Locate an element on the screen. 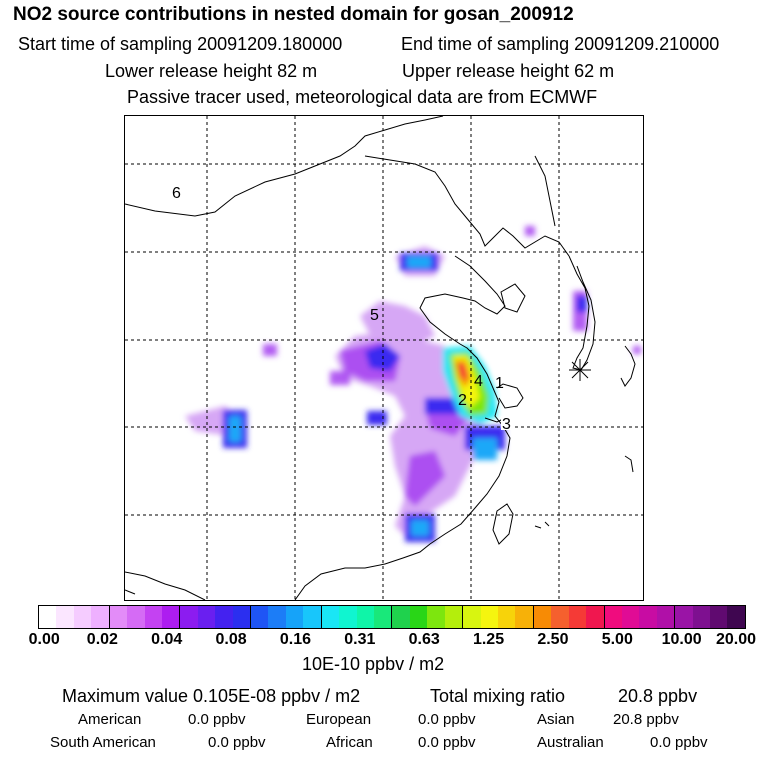 The width and height of the screenshot is (768, 768). asian-value: 20.8 ppbv is located at coordinates (646, 719).